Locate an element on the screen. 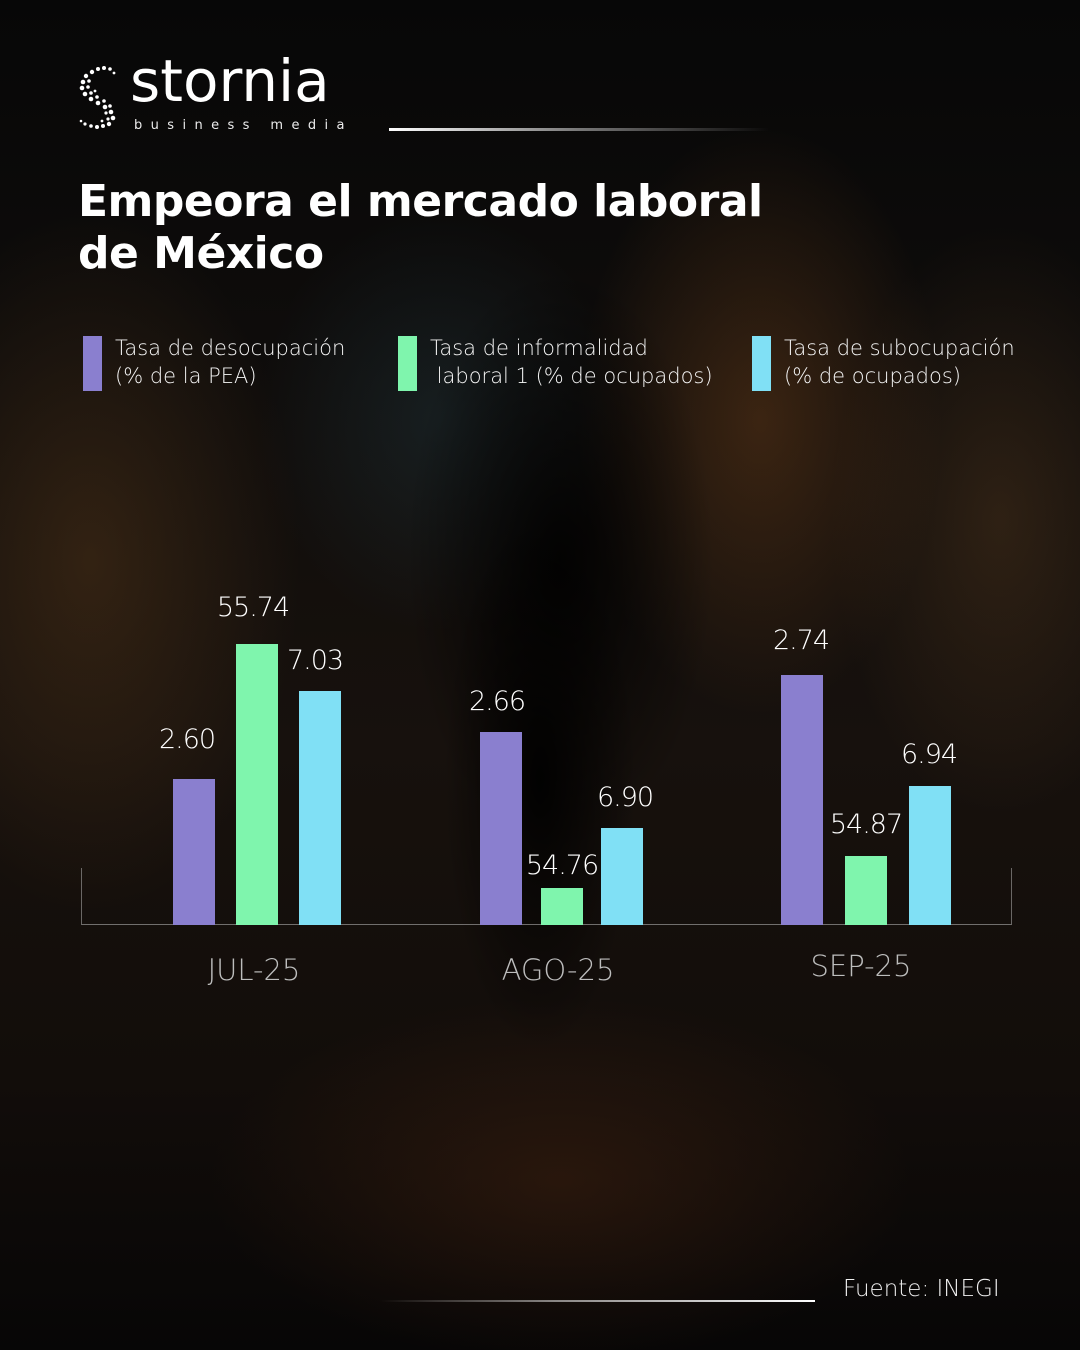 The width and height of the screenshot is (1080, 1350). category-label-sep: SEP-25 is located at coordinates (861, 966).